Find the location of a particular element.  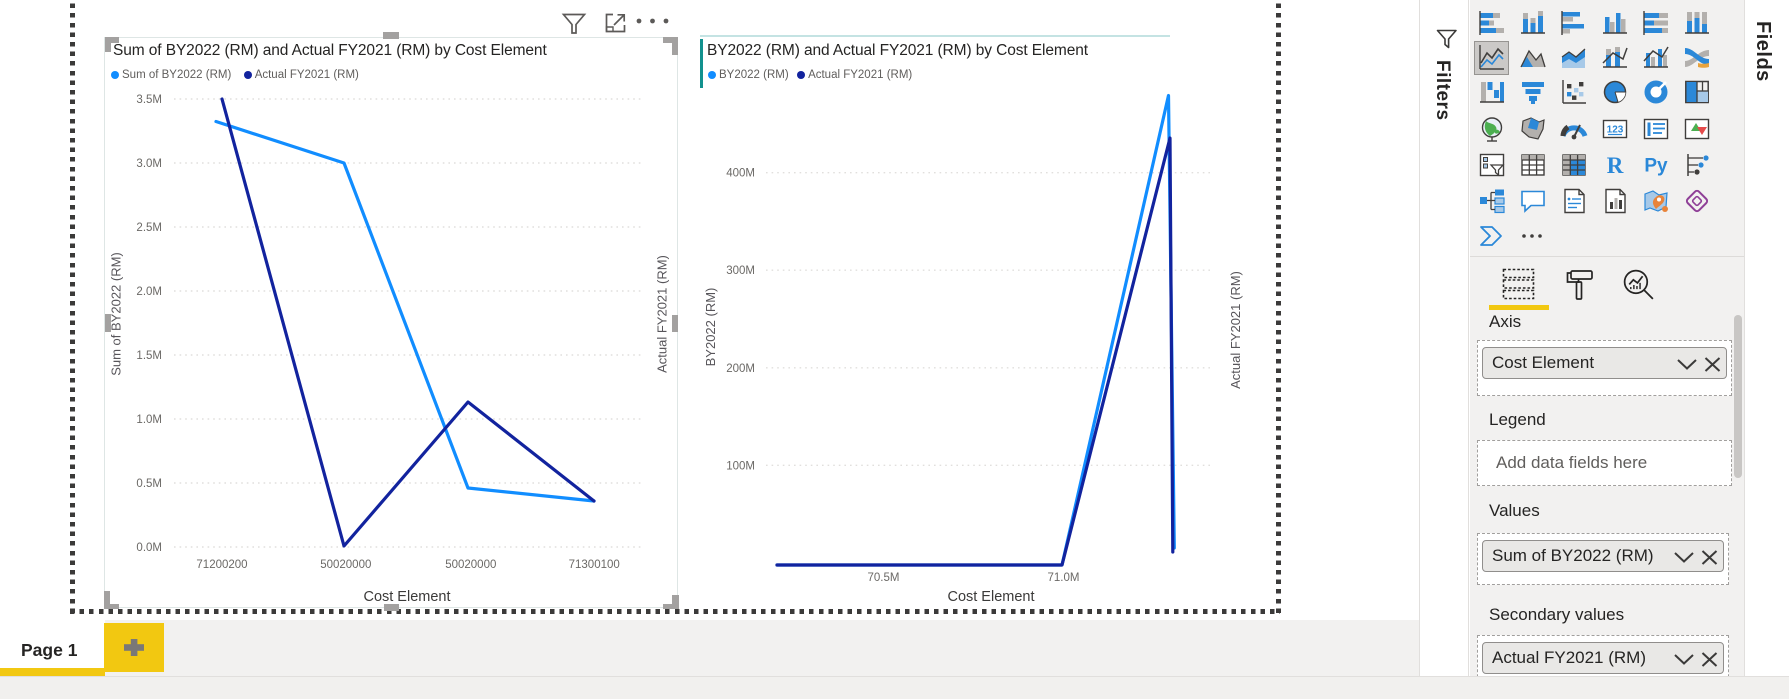

svg-text: 1.5M is located at coordinates (149, 356).